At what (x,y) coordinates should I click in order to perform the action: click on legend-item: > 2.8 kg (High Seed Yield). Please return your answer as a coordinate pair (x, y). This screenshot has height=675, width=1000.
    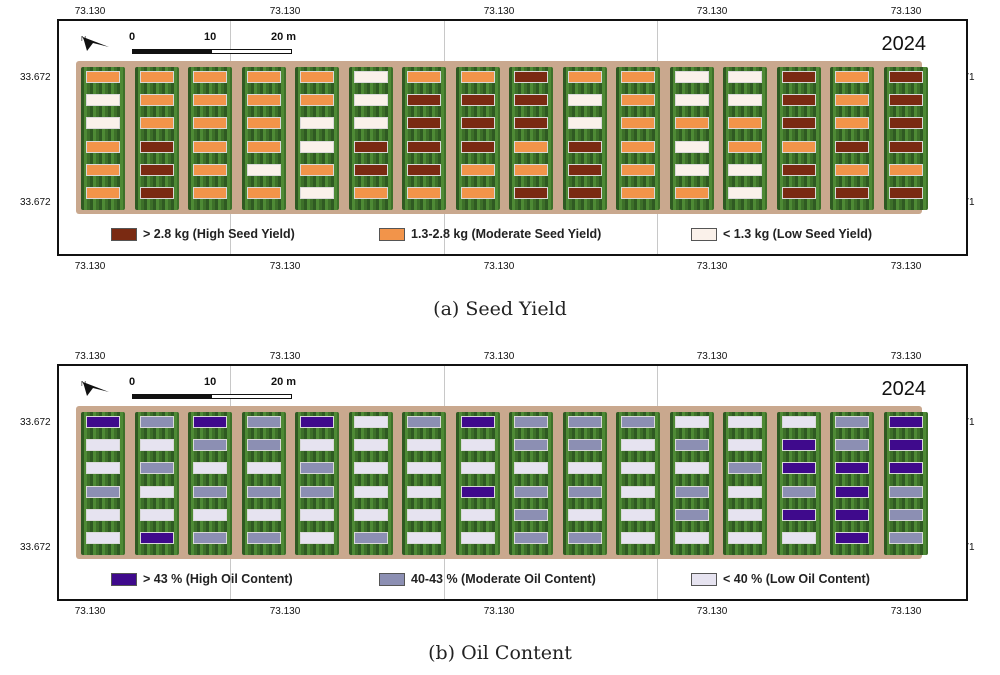
    Looking at the image, I should click on (203, 234).